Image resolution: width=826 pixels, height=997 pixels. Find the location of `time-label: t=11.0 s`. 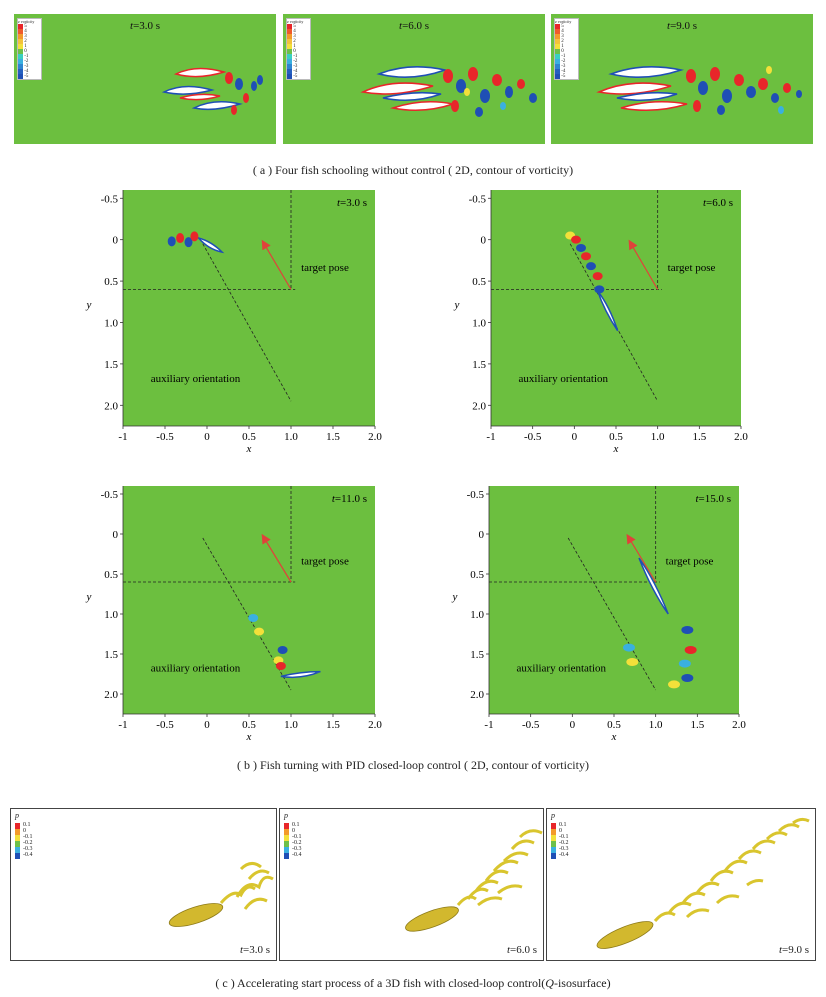

time-label: t=11.0 s is located at coordinates (349, 499).